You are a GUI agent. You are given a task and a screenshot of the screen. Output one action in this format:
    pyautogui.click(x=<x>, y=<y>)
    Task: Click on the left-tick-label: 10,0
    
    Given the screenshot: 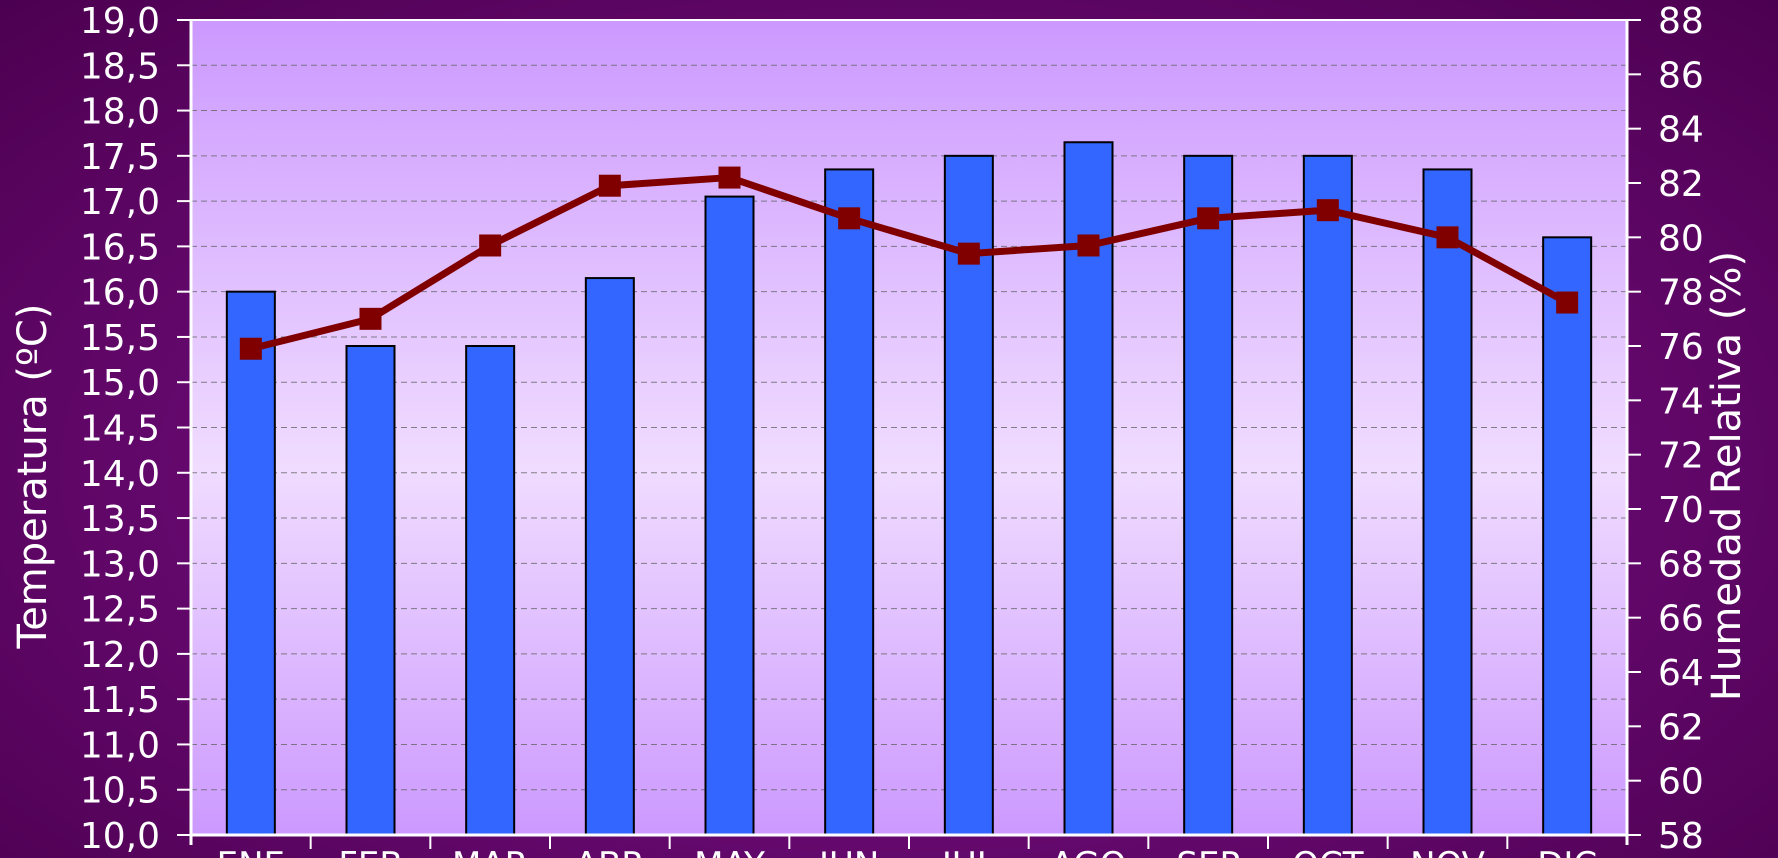 What is the action you would take?
    pyautogui.click(x=120, y=836)
    